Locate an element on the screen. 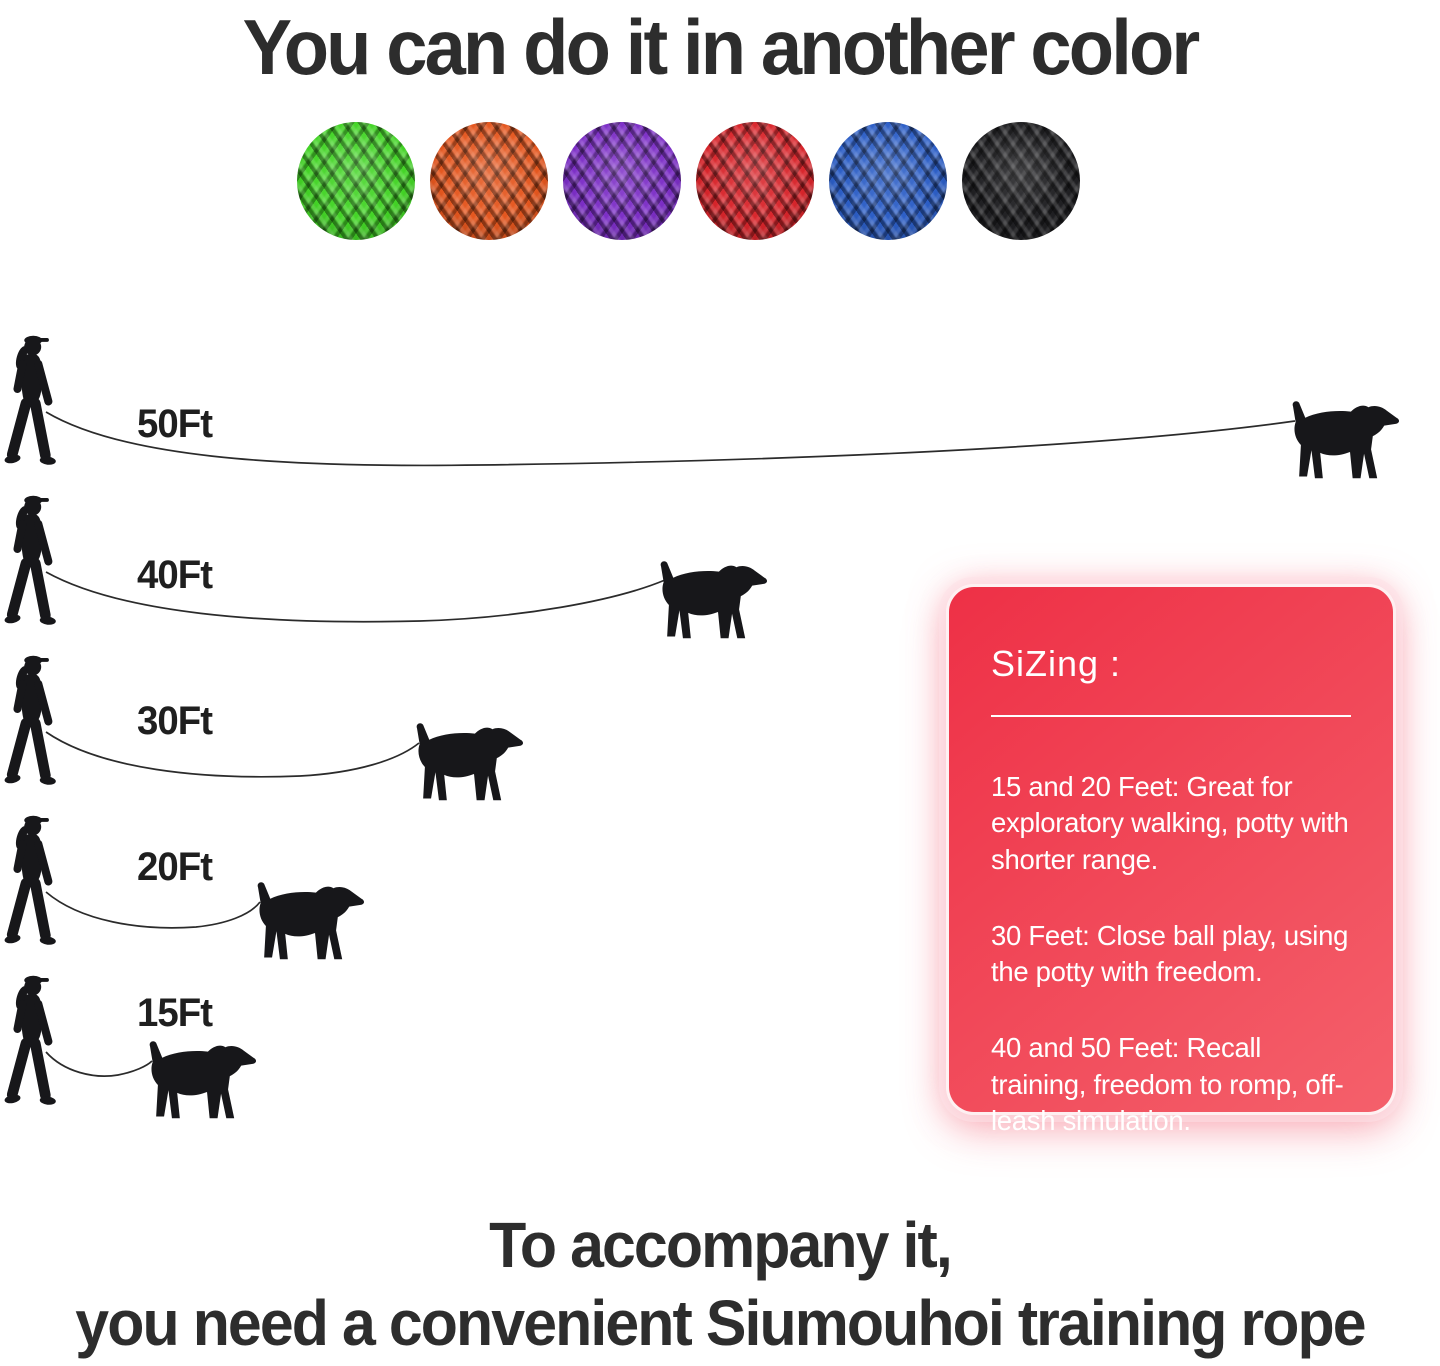  page-title: You can do it in another color is located at coordinates (721, 47).